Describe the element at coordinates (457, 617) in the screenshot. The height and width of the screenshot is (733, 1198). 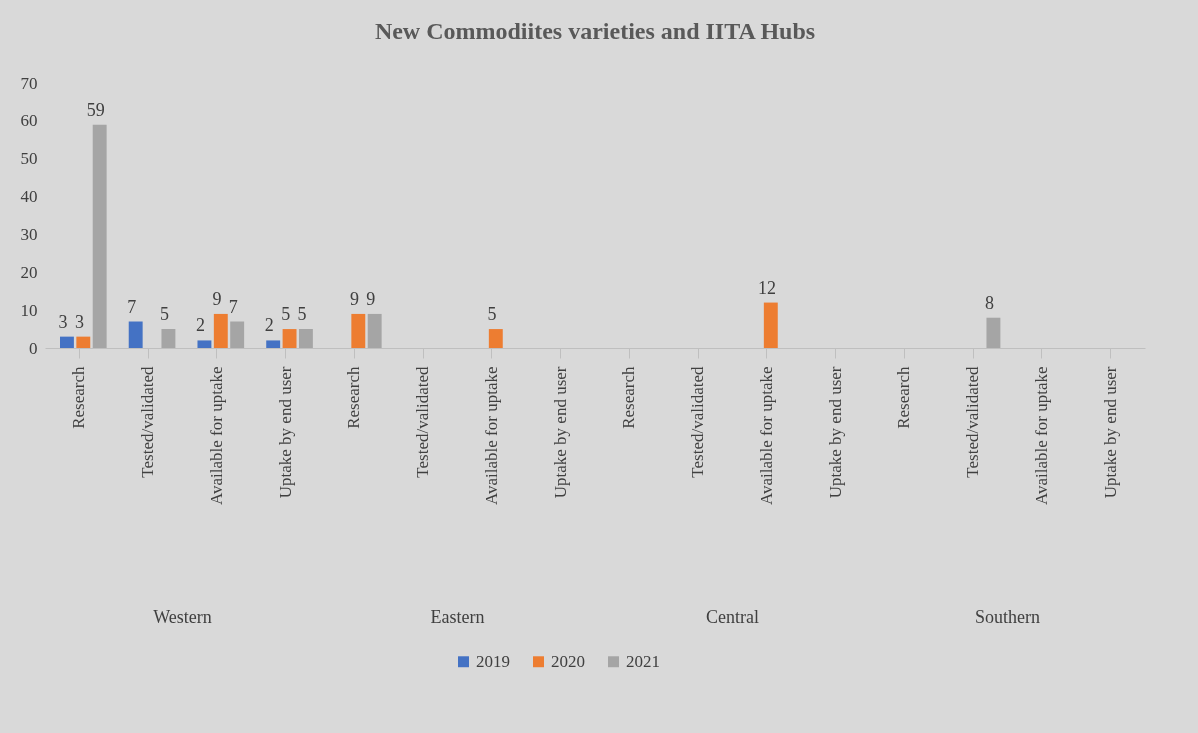
I see `text: Eastern` at that location.